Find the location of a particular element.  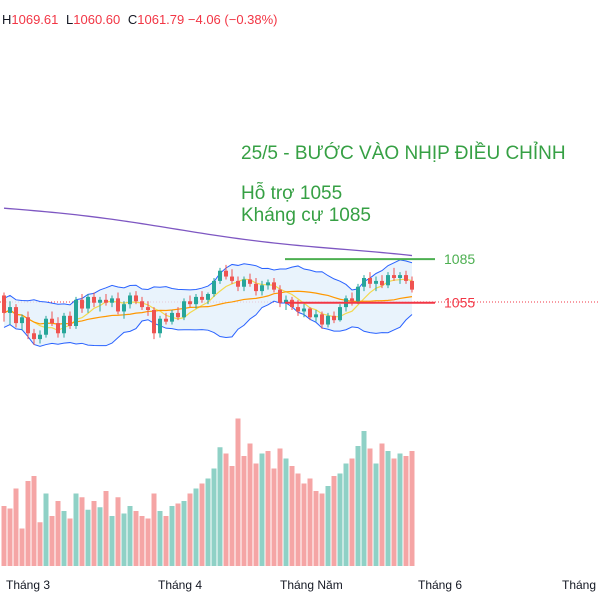

annotation-title: 25/5 - BƯỚC VÀO NHỊP ĐIỀU CHỈNH is located at coordinates (403, 153).